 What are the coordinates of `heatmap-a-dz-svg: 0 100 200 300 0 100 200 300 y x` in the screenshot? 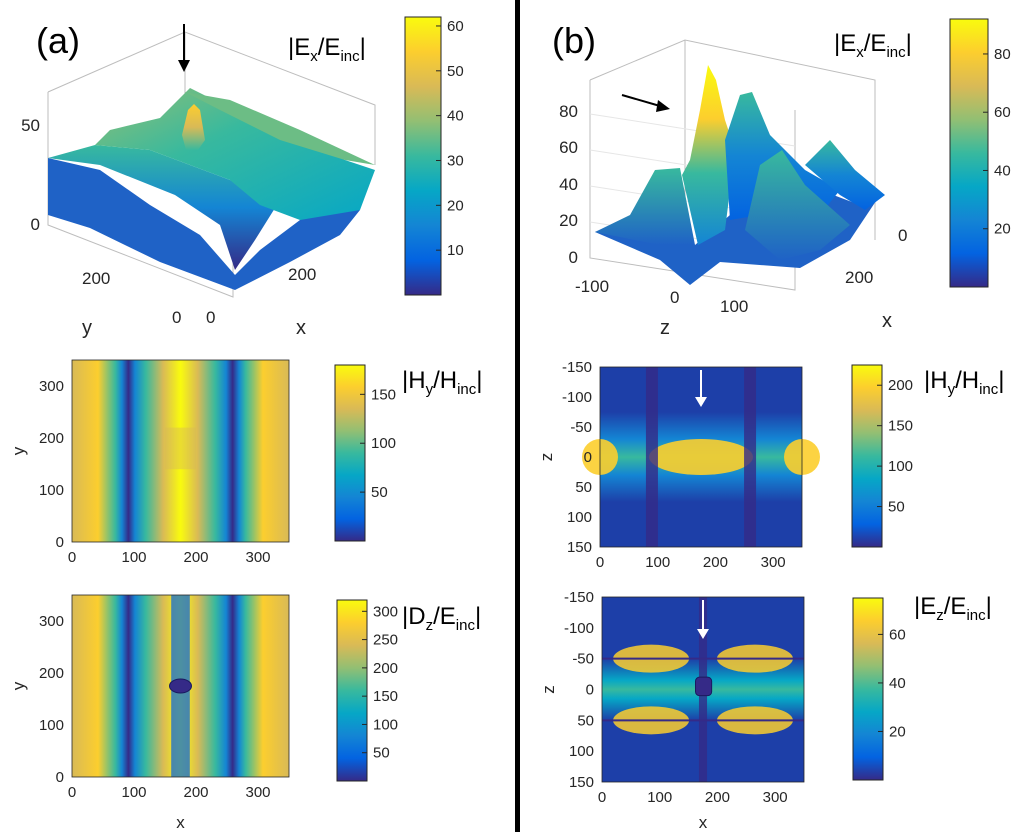 It's located at (149, 713).